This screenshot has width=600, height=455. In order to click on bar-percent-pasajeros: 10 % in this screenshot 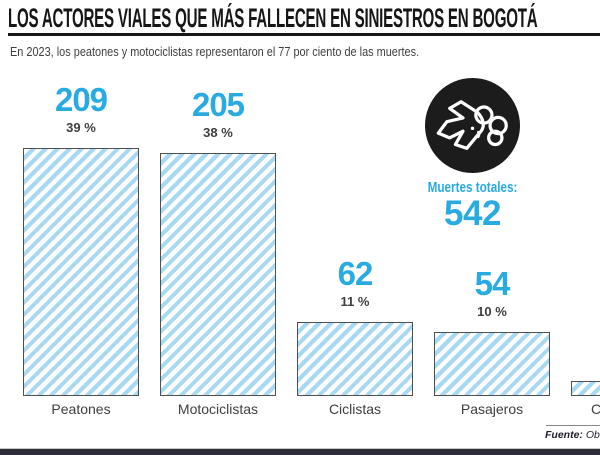, I will do `click(492, 311)`.